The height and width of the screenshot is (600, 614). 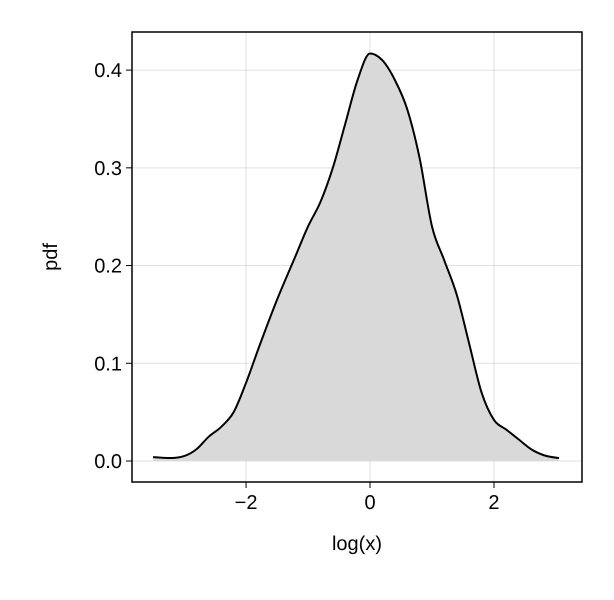 What do you see at coordinates (108, 364) in the screenshot?
I see `y-tick-label: 0.1` at bounding box center [108, 364].